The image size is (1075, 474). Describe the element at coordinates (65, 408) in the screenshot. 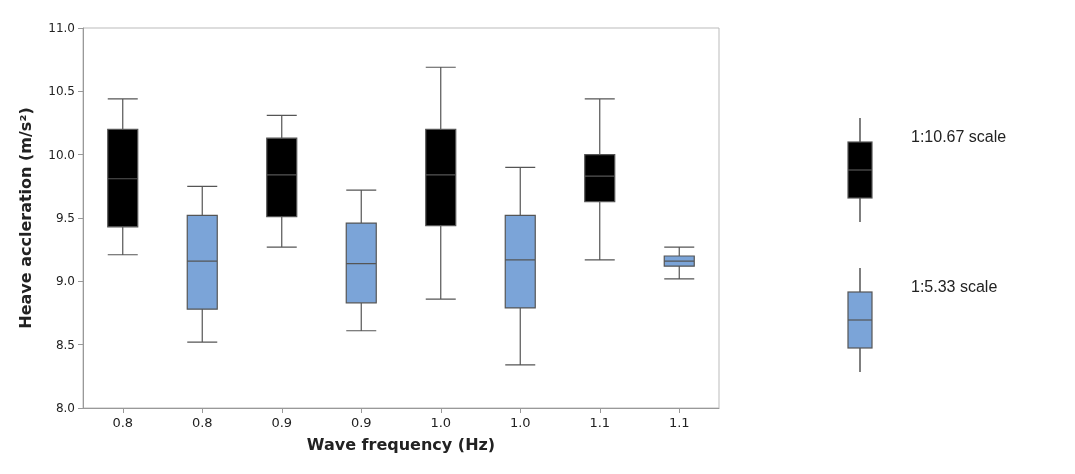

I see `y-tick-label: 8.0` at that location.